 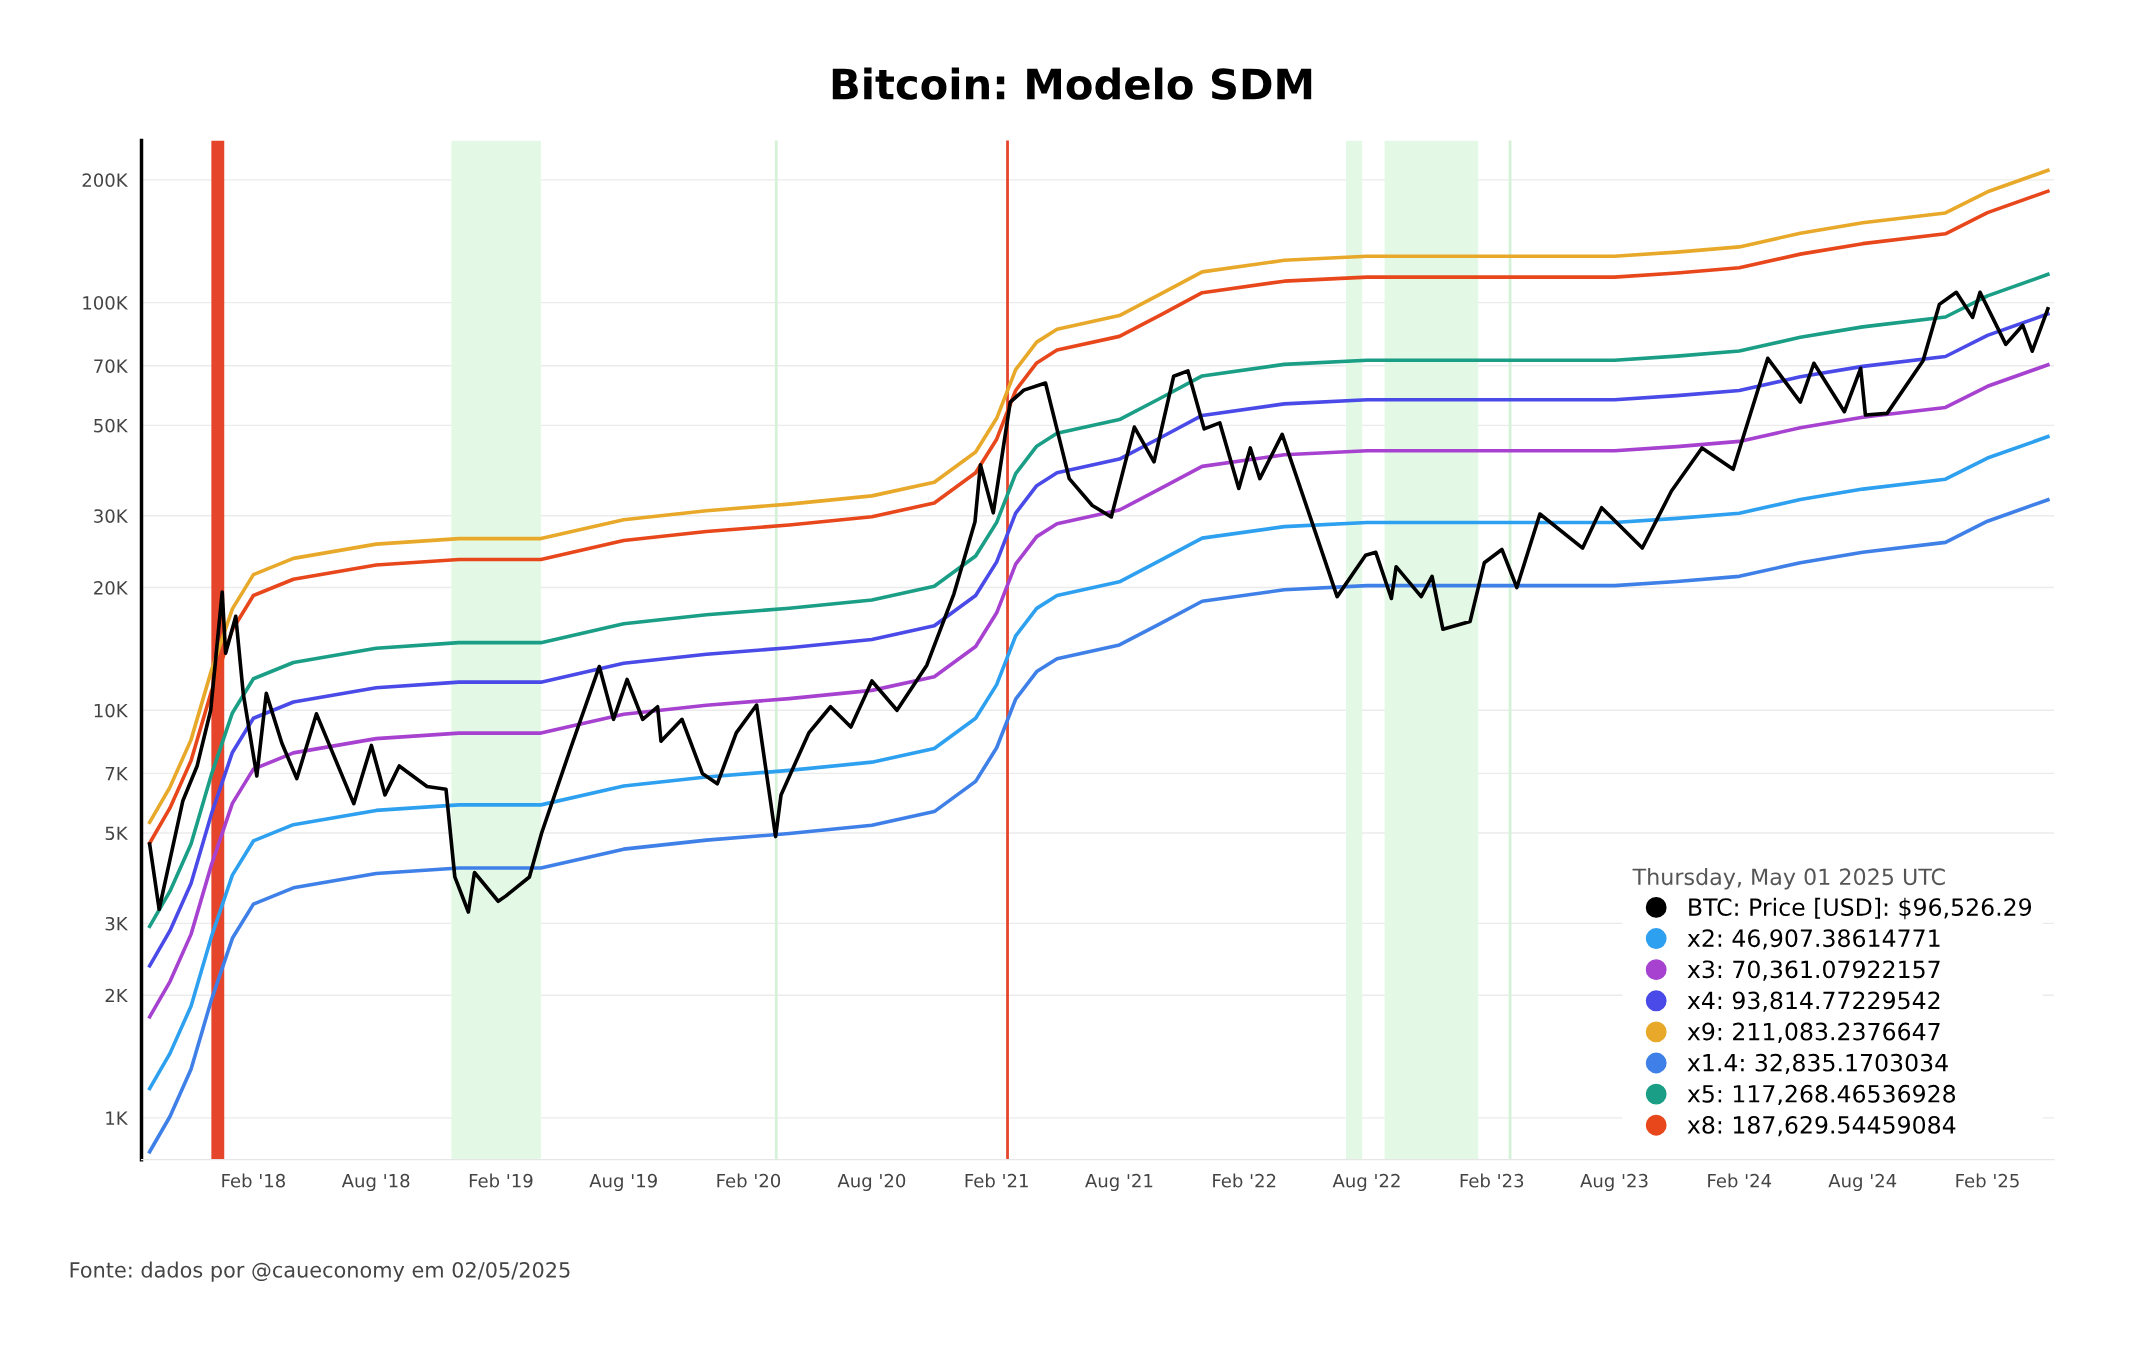 What do you see at coordinates (1817, 1063) in the screenshot?
I see `legend-label: x1.4: 32,835.1703034` at bounding box center [1817, 1063].